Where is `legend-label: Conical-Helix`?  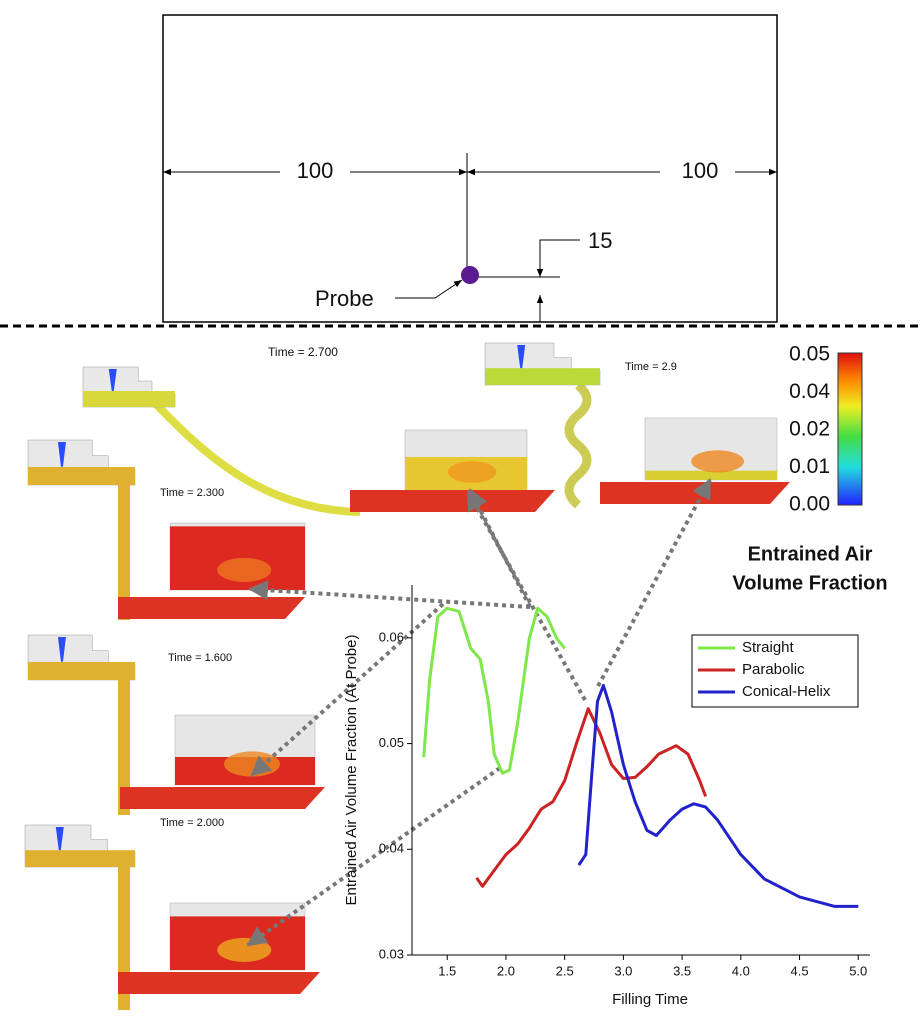
legend-label: Conical-Helix is located at coordinates (786, 691).